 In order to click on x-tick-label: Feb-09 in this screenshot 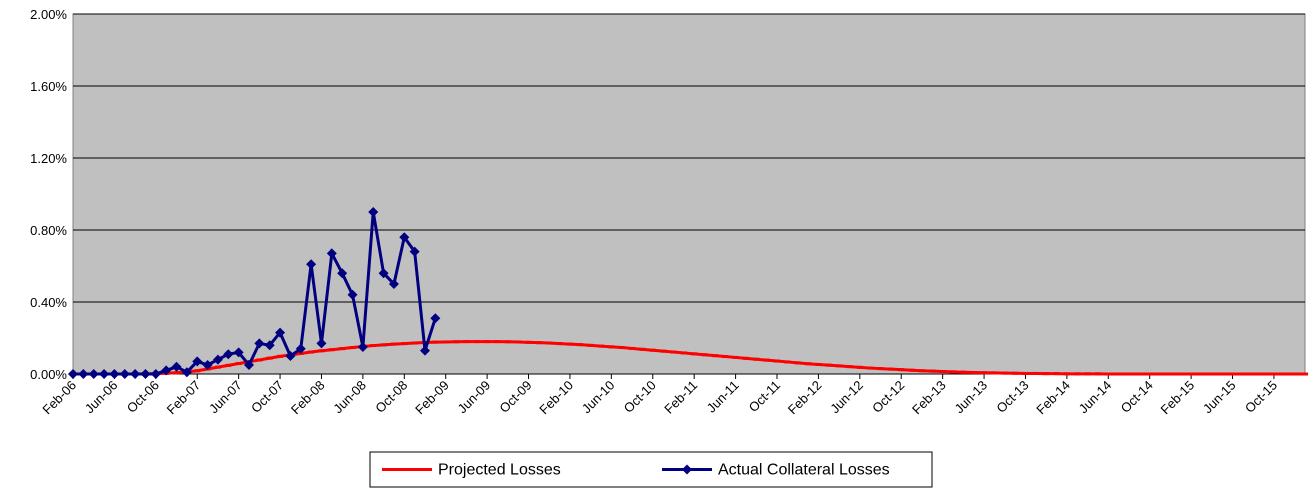, I will do `click(432, 398)`.